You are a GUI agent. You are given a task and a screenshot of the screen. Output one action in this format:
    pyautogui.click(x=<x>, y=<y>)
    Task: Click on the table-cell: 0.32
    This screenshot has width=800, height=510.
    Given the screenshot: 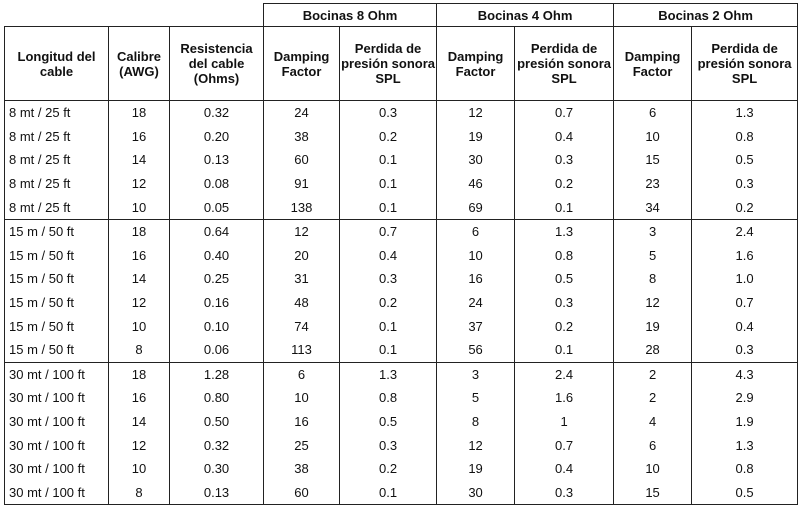 What is the action you would take?
    pyautogui.click(x=216, y=445)
    